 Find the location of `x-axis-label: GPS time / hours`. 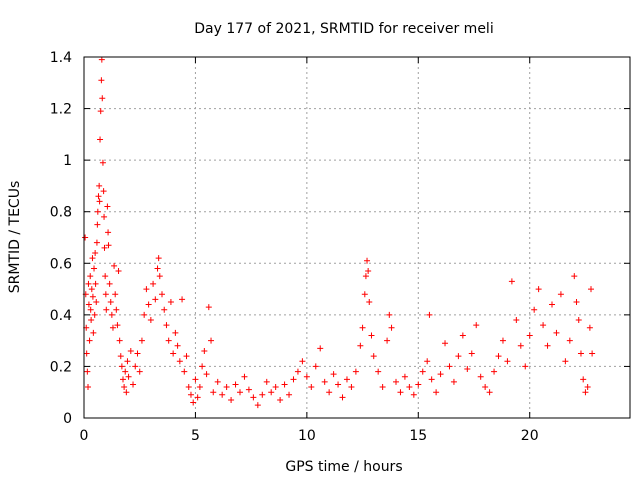

x-axis-label: GPS time / hours is located at coordinates (343, 467).